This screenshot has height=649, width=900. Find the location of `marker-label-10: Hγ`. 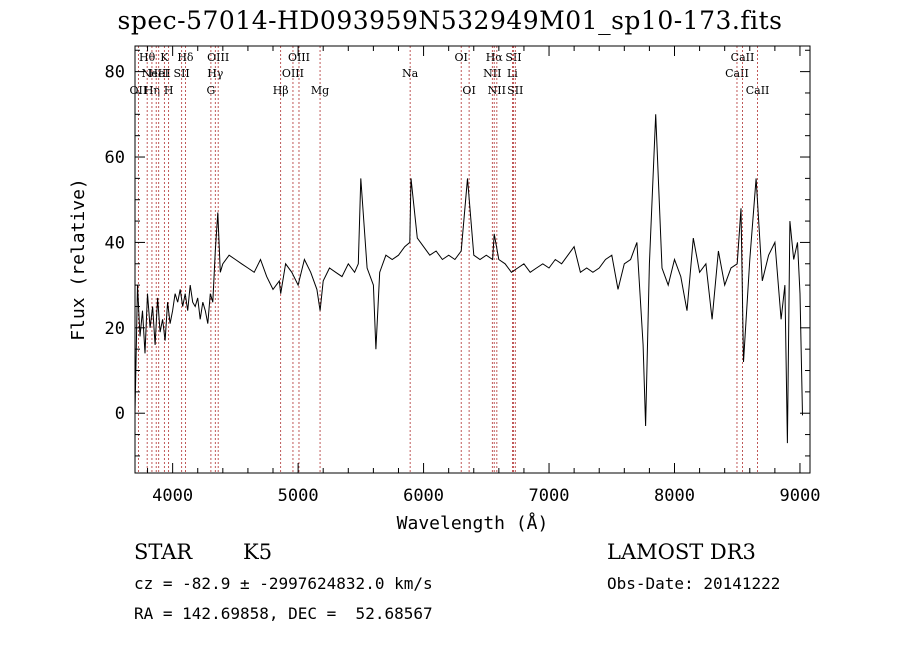

marker-label-10: Hγ is located at coordinates (215, 73).